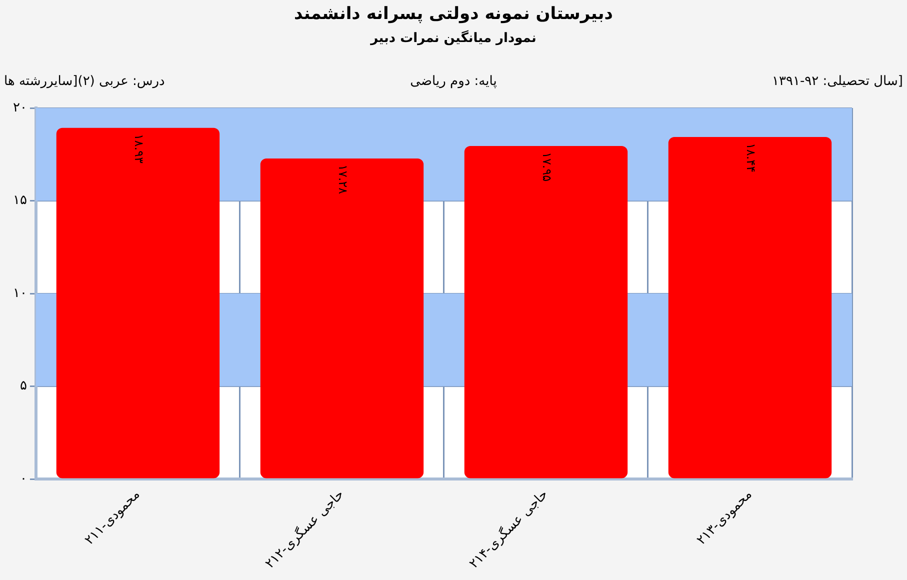  What do you see at coordinates (113, 517) in the screenshot?
I see `x-tick-label: محمودی-۲۱۱` at bounding box center [113, 517].